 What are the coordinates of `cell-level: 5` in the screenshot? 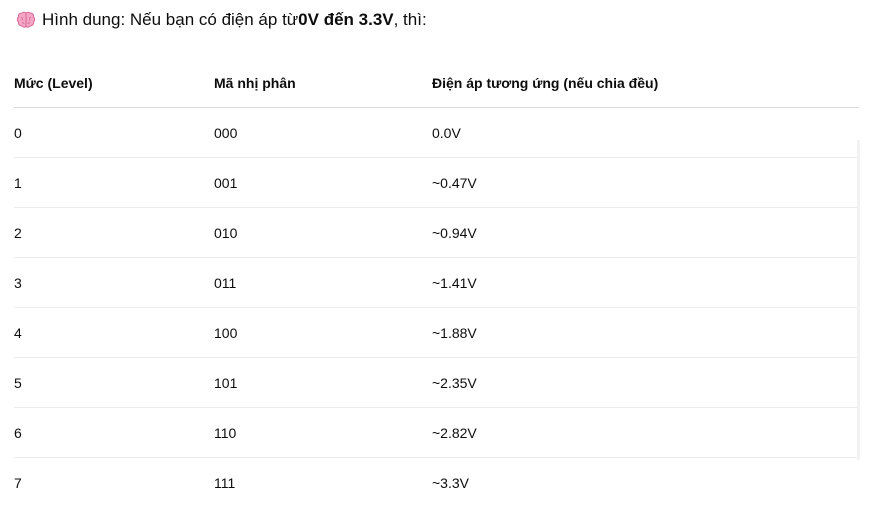 It's located at (114, 382).